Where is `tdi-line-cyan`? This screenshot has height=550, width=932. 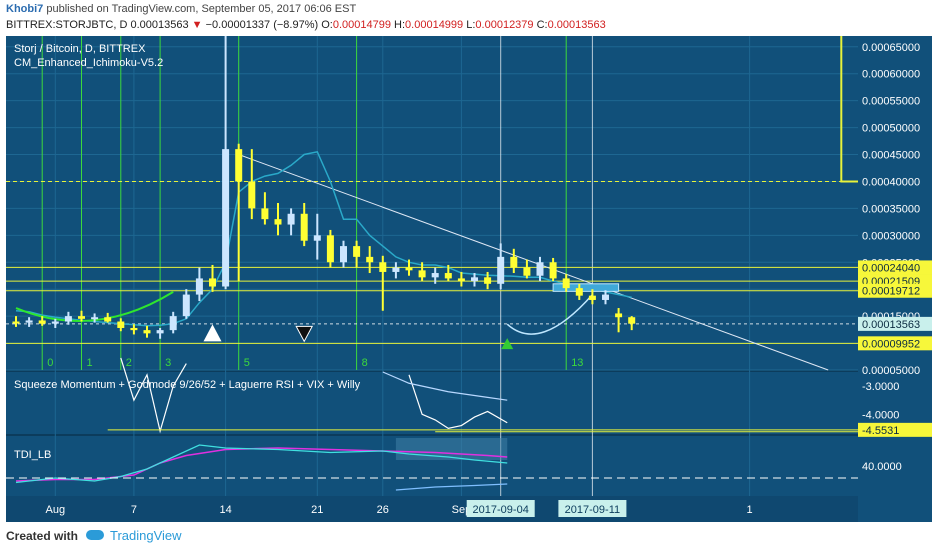 tdi-line-cyan is located at coordinates (261, 464).